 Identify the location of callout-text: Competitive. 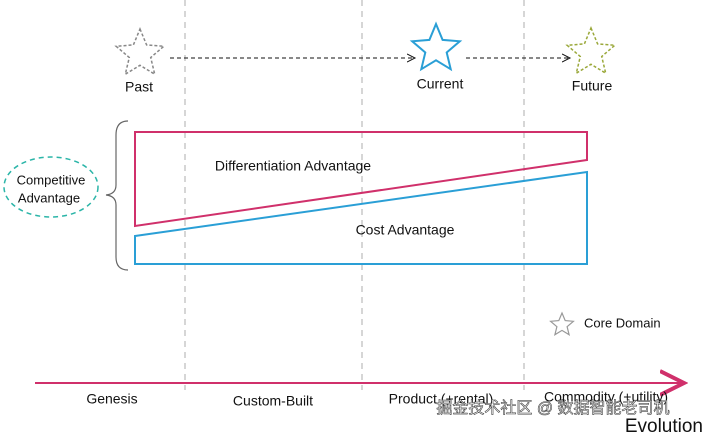
(51, 179).